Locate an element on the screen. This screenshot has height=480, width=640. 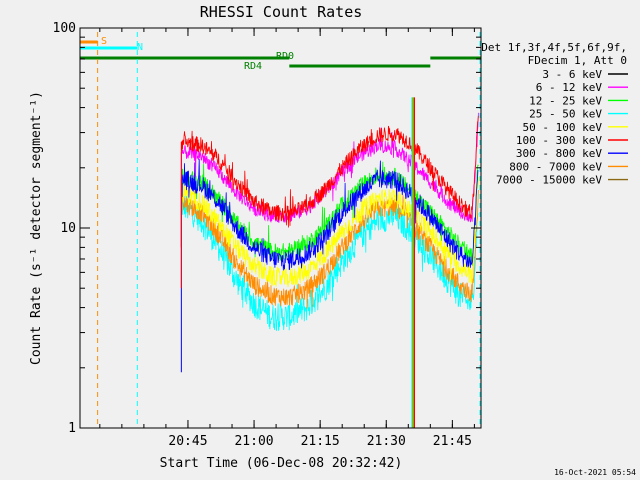
legend-header-line-1: Det 1f,3f,4f,5f,6f,9f, is located at coordinates (554, 47).